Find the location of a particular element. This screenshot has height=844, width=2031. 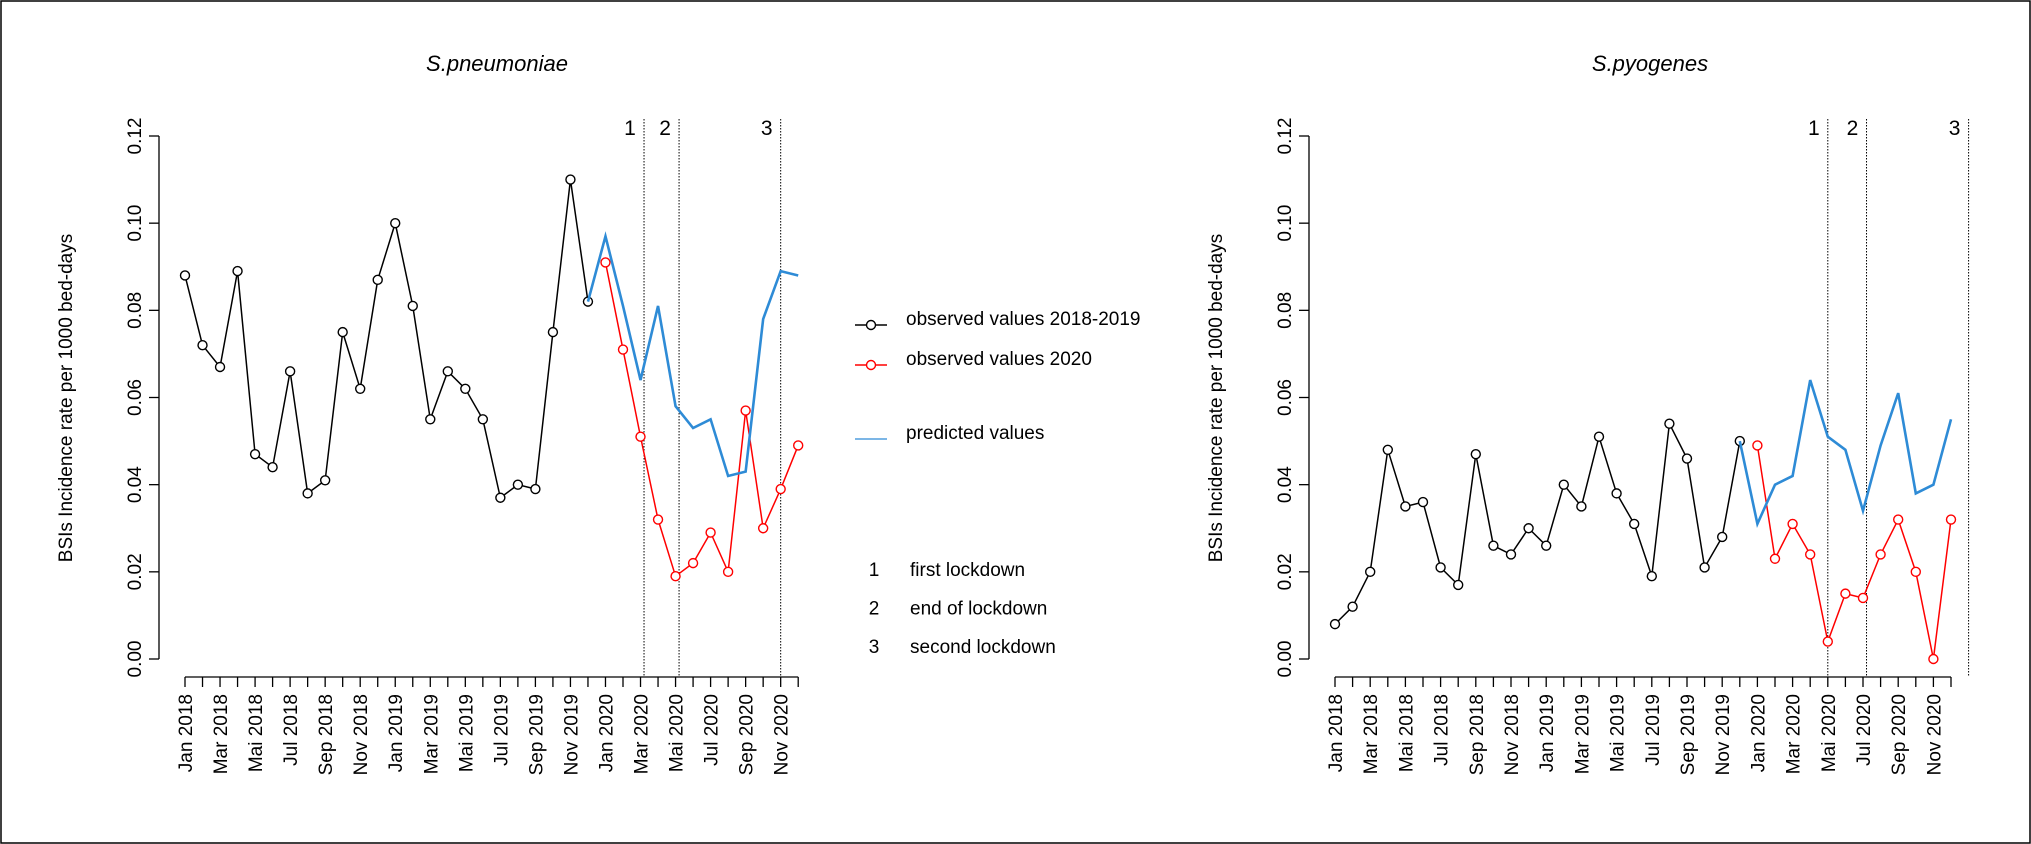

note-text: second lockdown is located at coordinates (983, 647).